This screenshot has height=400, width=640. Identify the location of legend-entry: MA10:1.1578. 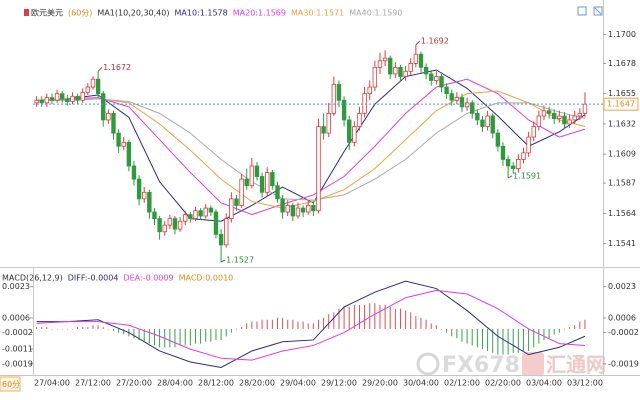
(200, 13).